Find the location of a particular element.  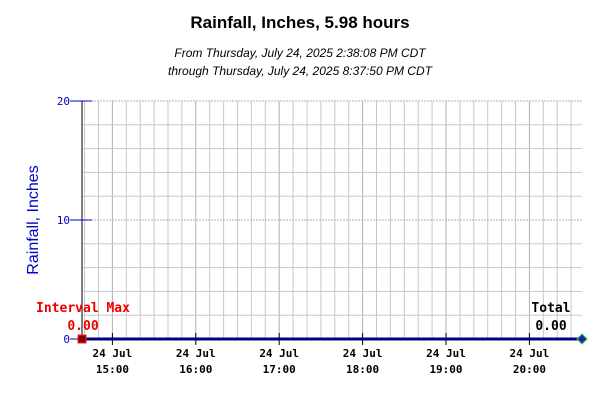

y-tick-label: 0 is located at coordinates (66, 339).